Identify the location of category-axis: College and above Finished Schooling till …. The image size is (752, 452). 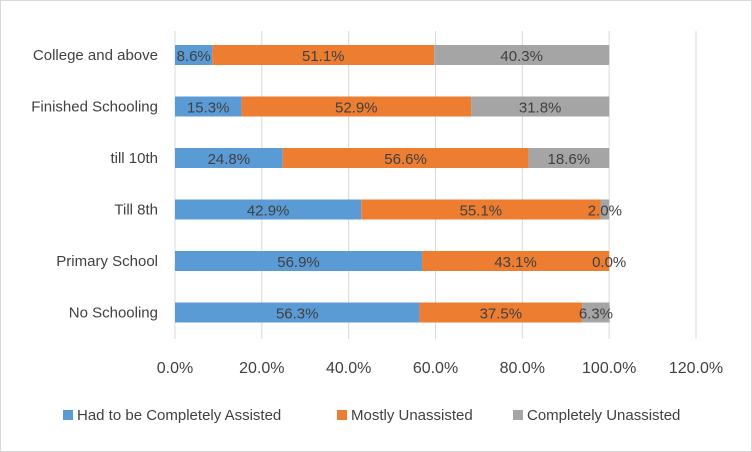
(94, 184).